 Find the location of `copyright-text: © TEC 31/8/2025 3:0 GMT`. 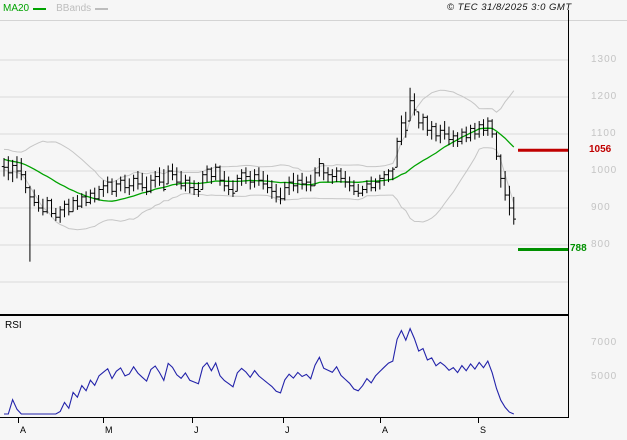

copyright-text: © TEC 31/8/2025 3:0 GMT is located at coordinates (509, 7).